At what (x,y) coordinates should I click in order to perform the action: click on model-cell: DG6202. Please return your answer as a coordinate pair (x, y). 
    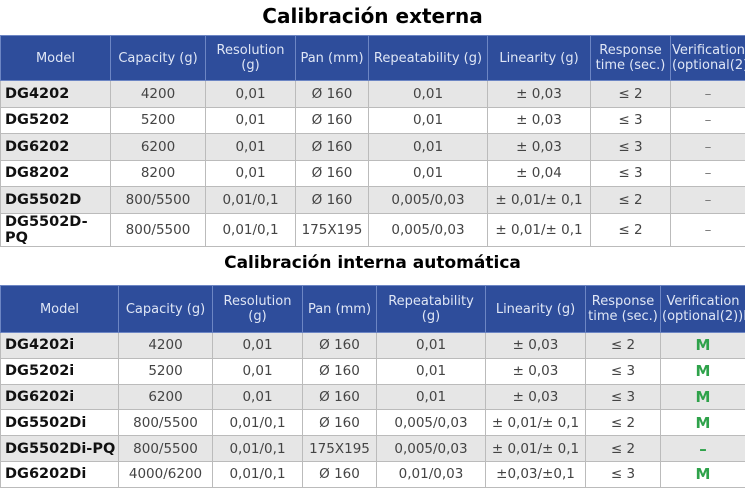
    Looking at the image, I should click on (55, 147).